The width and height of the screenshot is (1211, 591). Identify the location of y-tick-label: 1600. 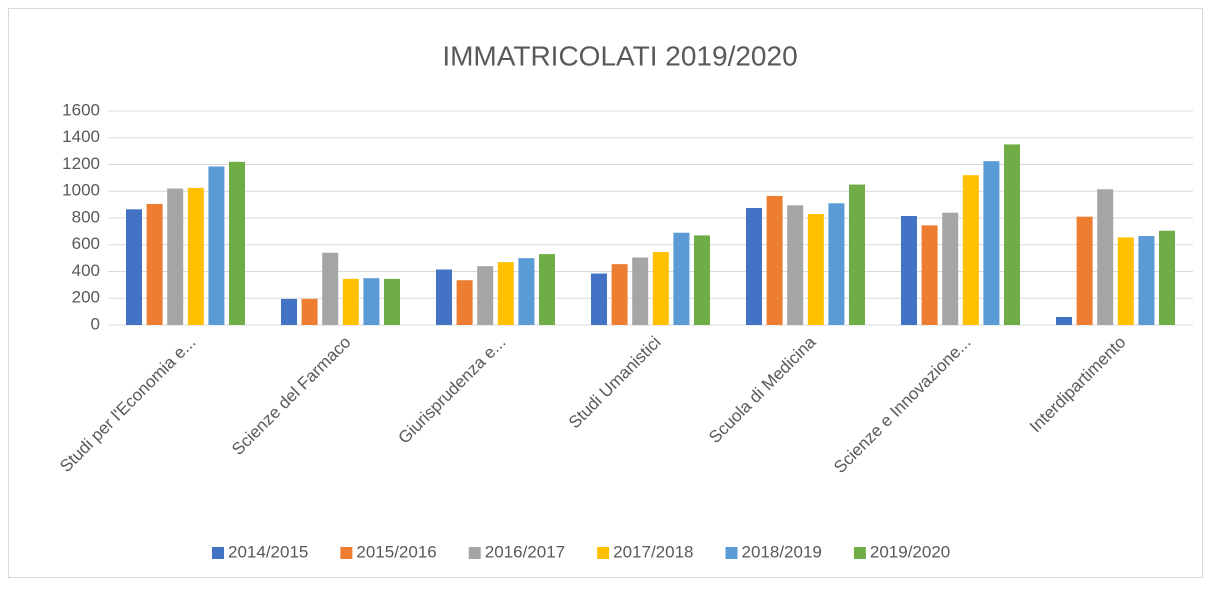
(81, 109).